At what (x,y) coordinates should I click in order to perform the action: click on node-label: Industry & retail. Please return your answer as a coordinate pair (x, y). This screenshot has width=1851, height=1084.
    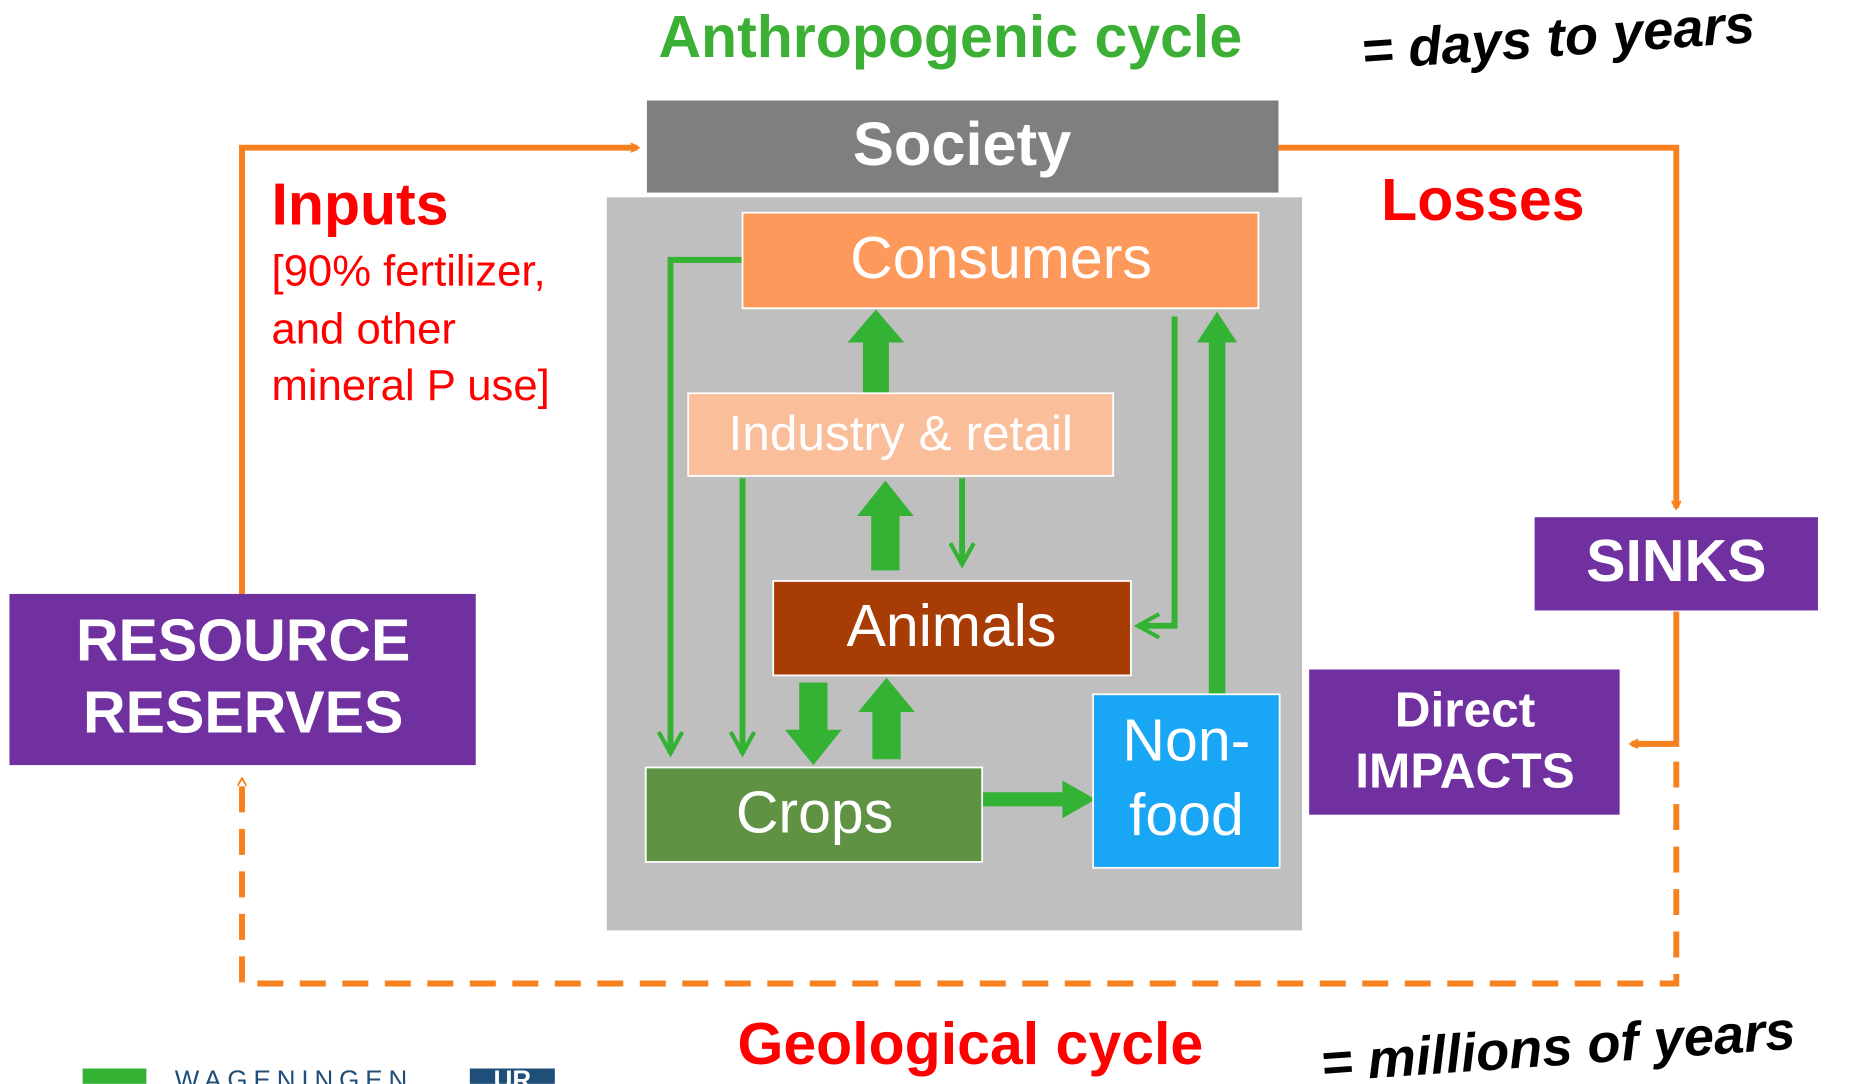
    Looking at the image, I should click on (900, 433).